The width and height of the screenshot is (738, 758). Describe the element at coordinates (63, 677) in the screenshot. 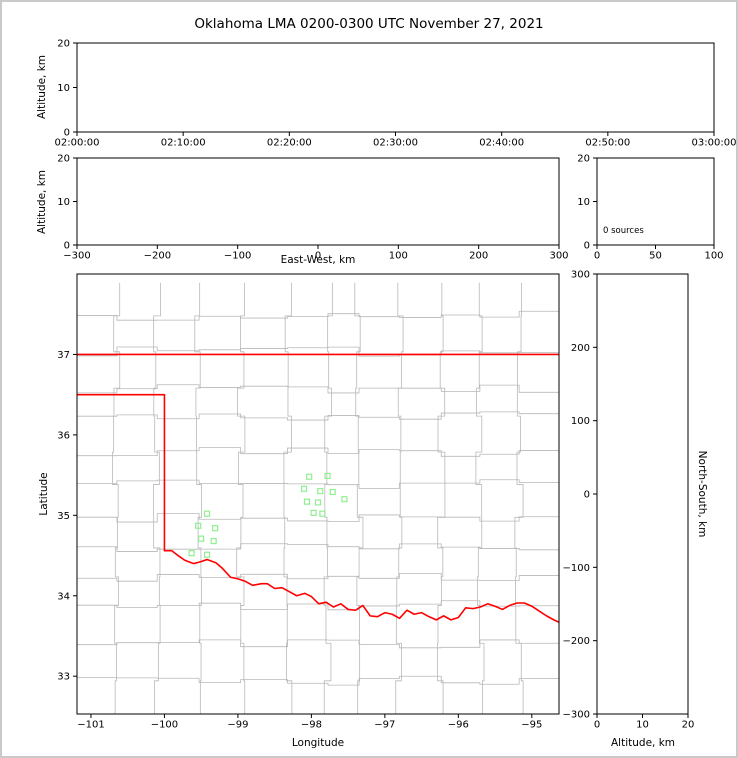

I see `y-tick-label: 33` at that location.